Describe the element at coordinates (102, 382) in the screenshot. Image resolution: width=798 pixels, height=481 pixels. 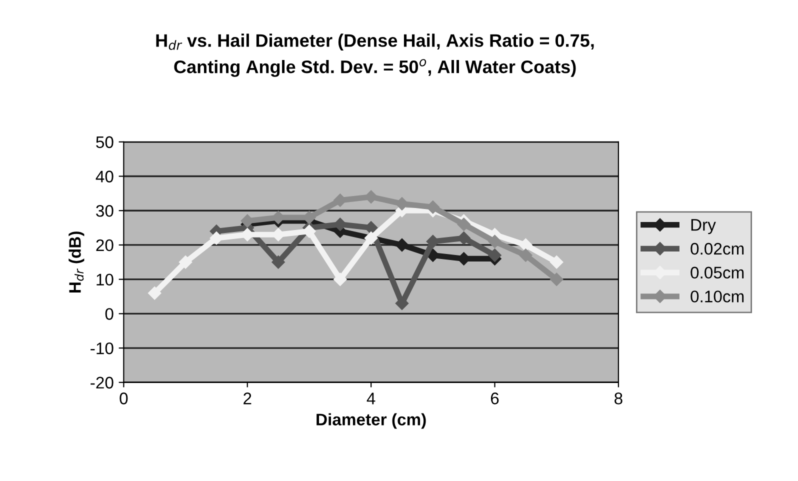
I see `y-tick-label: -20` at that location.